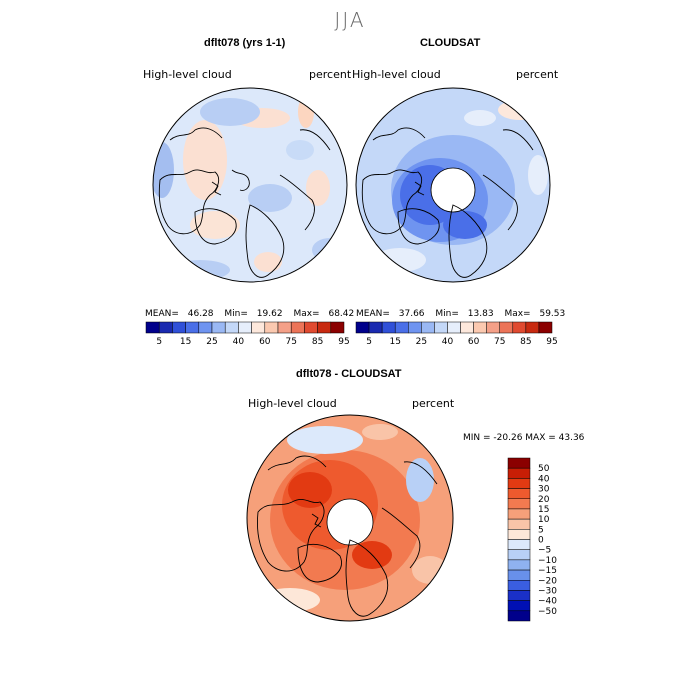  Describe the element at coordinates (537, 74) in the screenshot. I see `panel-units-obs: percent` at that location.